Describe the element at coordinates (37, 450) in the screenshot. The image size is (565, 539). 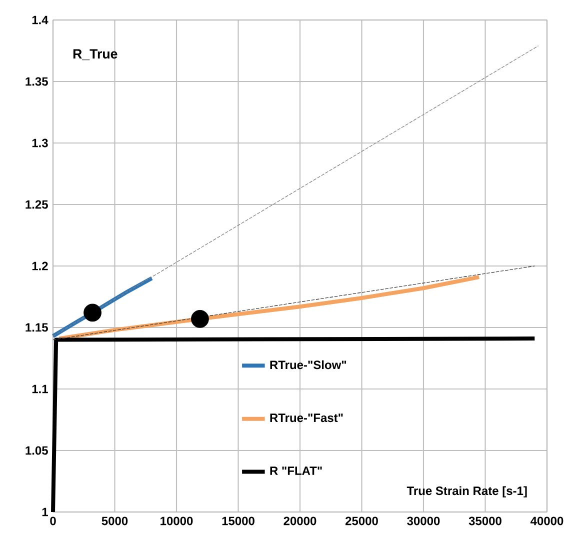
I see `y-tick-label: 1.05` at that location.